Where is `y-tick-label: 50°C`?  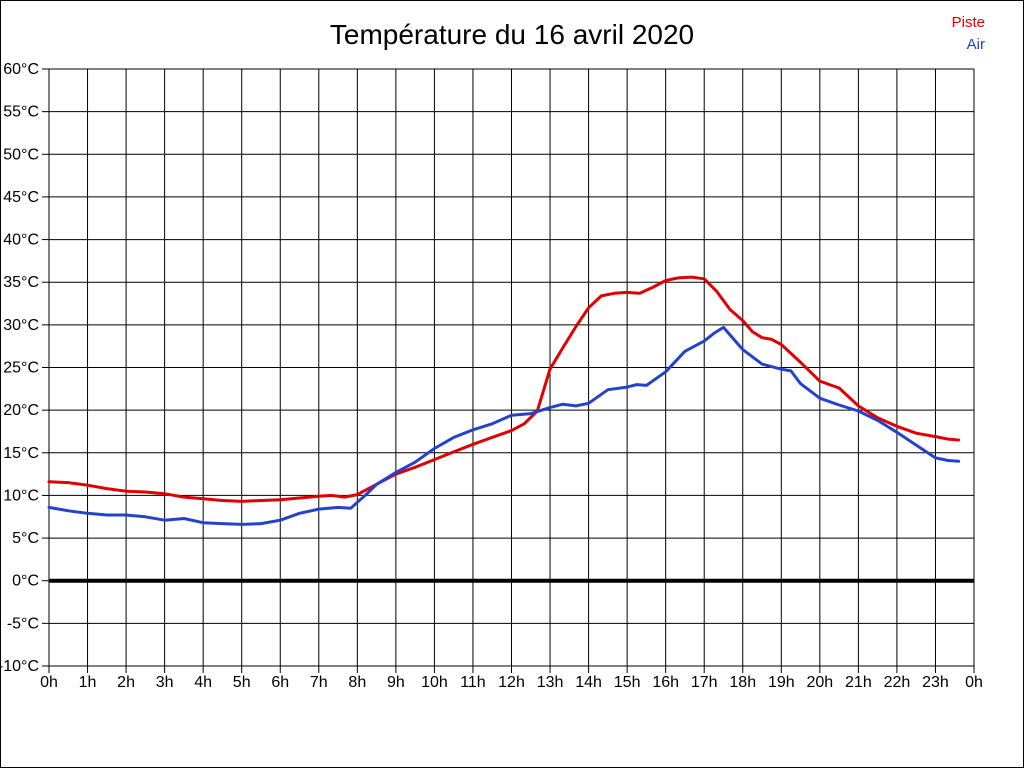
y-tick-label: 50°C is located at coordinates (21, 154).